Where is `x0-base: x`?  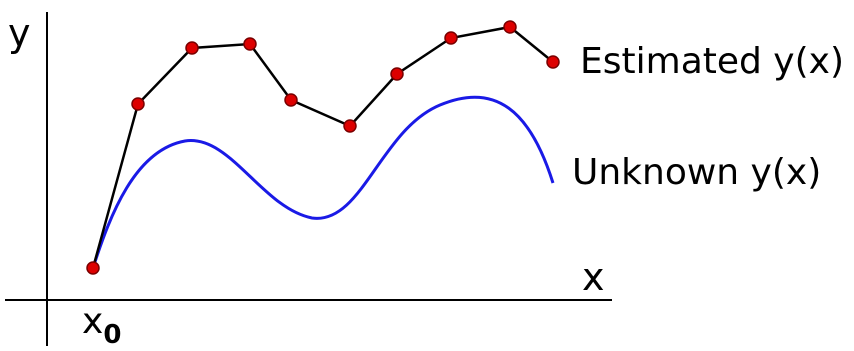 x0-base: x is located at coordinates (93, 321).